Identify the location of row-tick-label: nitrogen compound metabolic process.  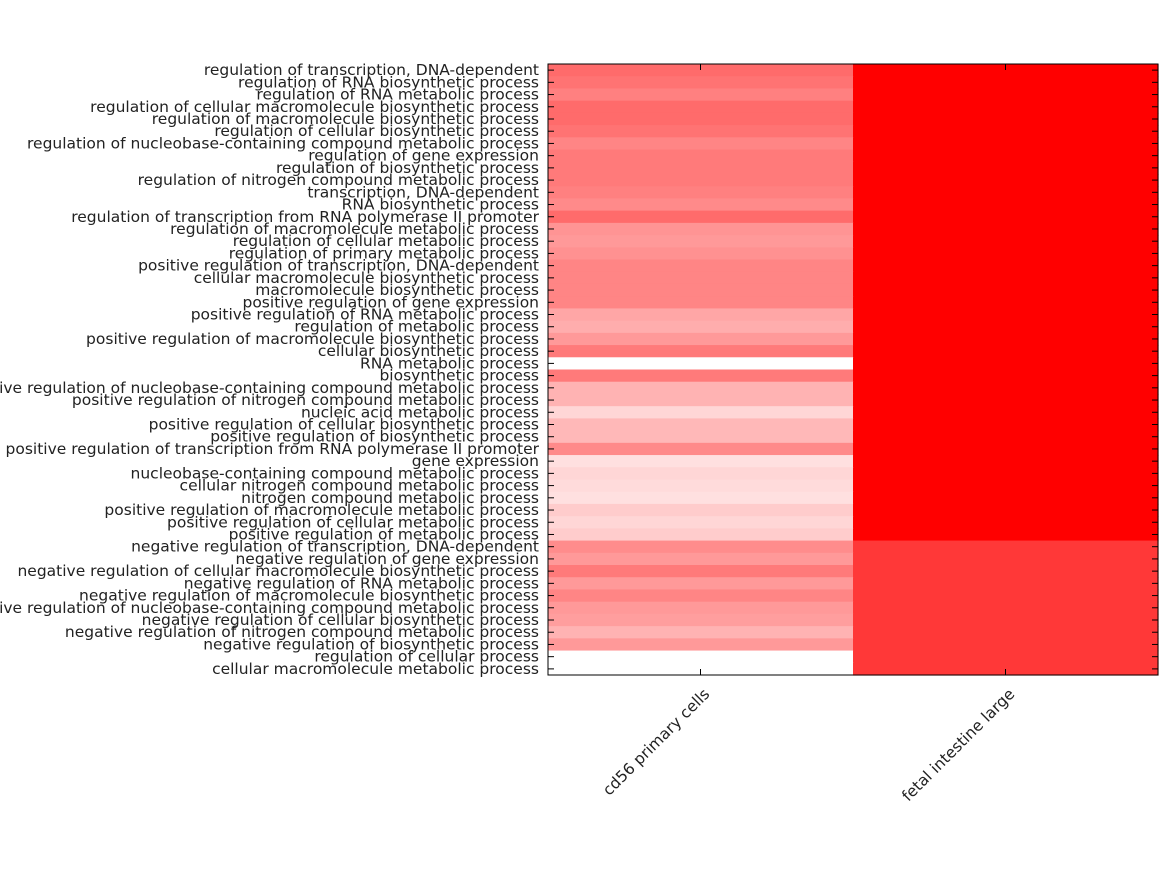
(390, 498).